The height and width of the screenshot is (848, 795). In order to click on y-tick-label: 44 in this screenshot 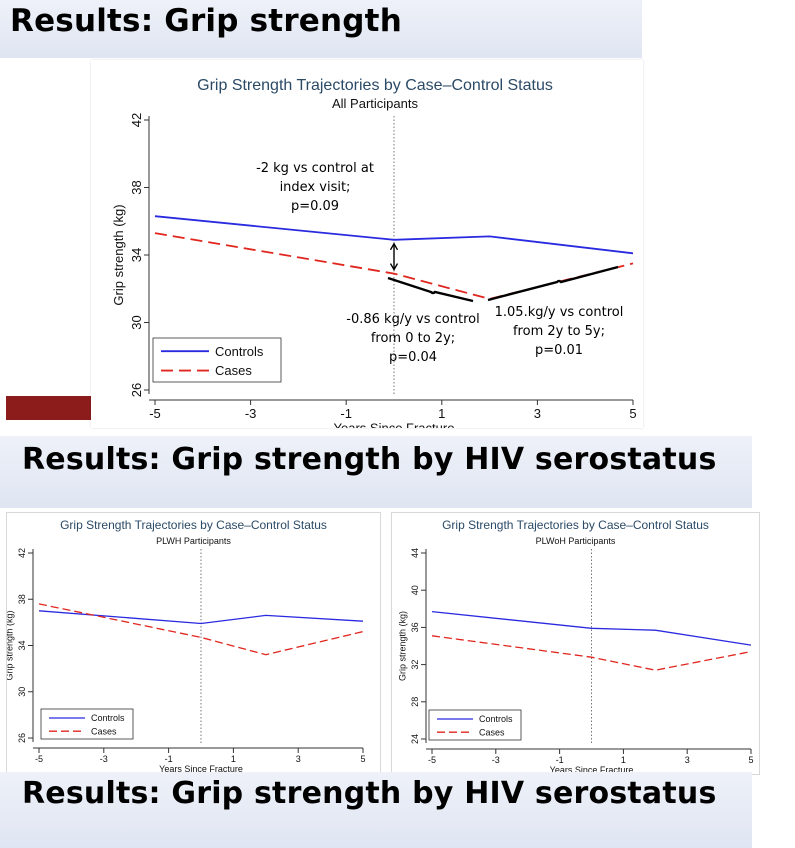, I will do `click(415, 553)`.